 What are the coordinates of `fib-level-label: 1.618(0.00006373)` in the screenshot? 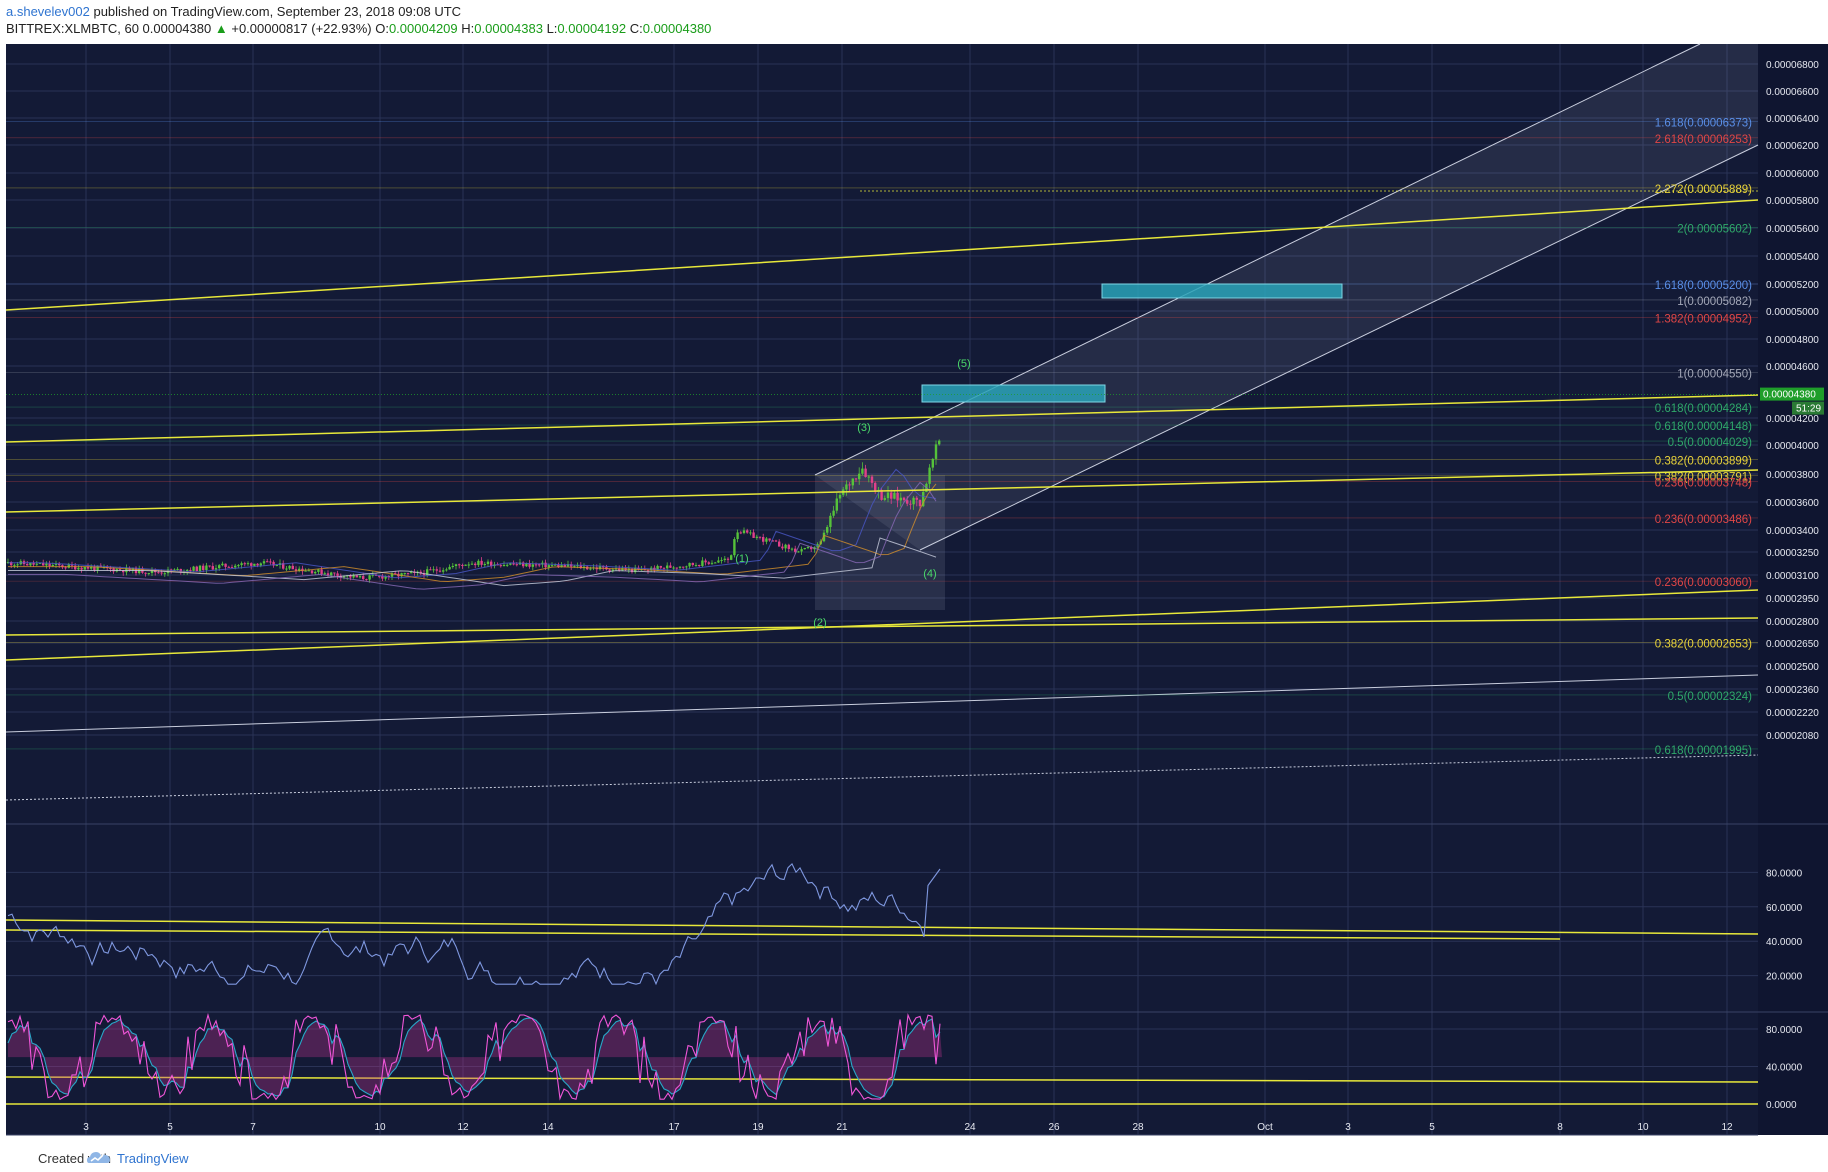 It's located at (1703, 124).